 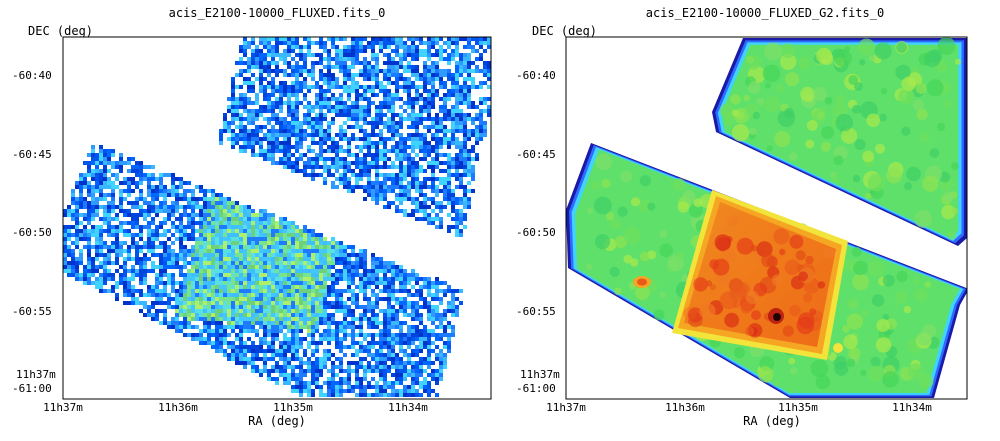 I want to click on right-xtick-3: 11h35m, so click(x=798, y=407).